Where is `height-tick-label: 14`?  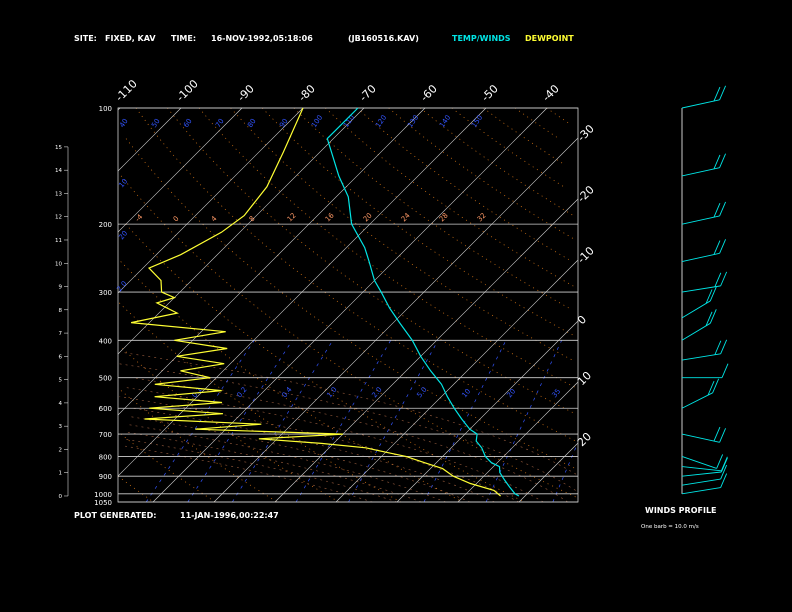 height-tick-label: 14 is located at coordinates (58, 171).